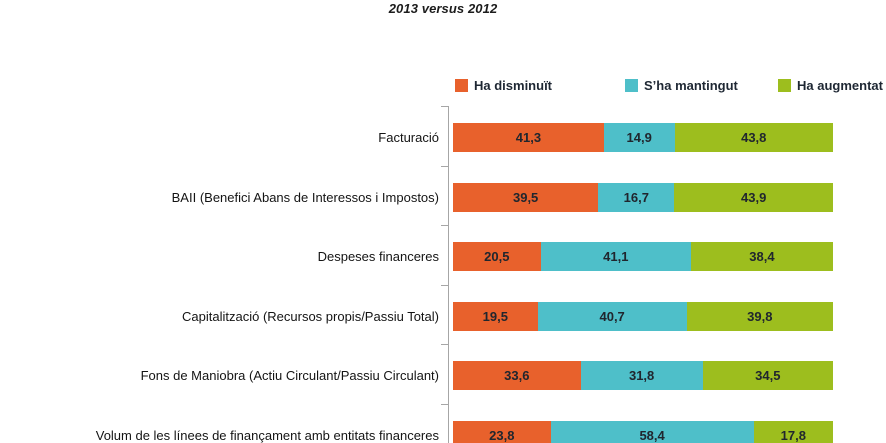 This screenshot has width=886, height=443. What do you see at coordinates (502, 431) in the screenshot?
I see `bar-segment: 23,8` at bounding box center [502, 431].